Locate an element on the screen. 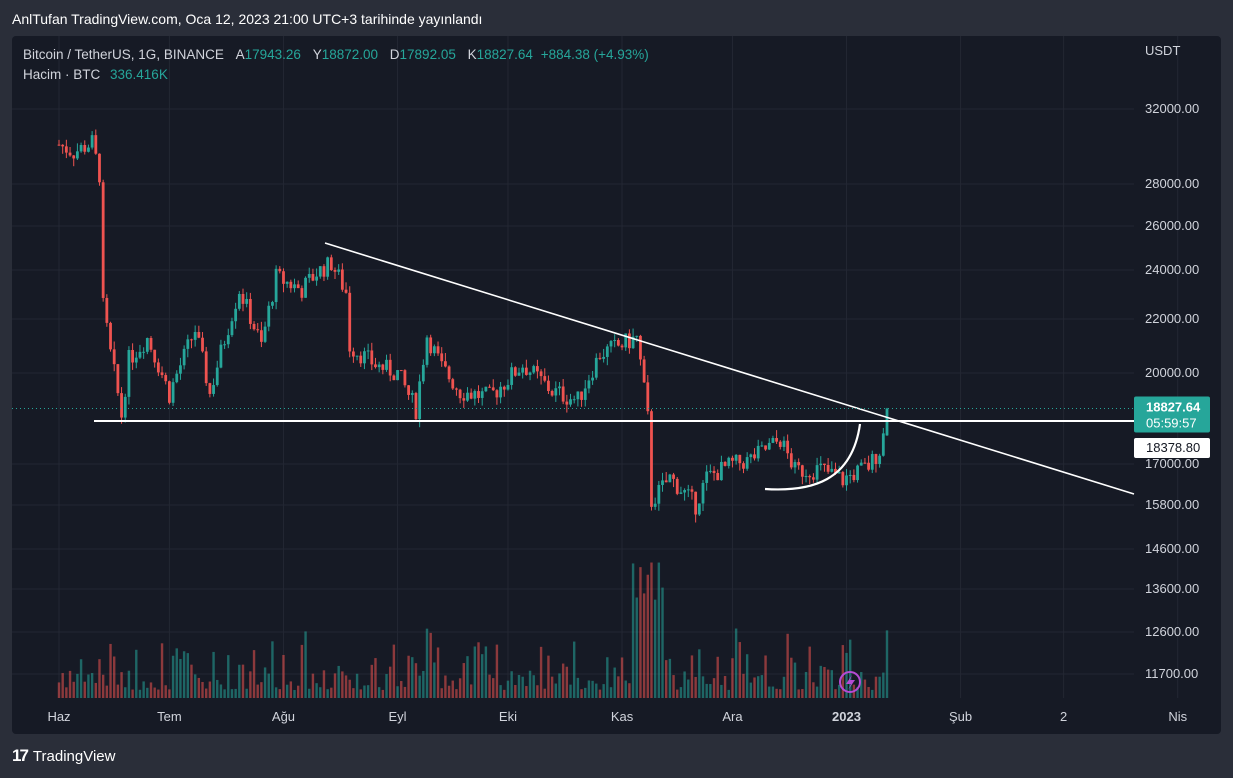  legend-symbol: Bitcoin / TetherUS, 1G, BINANCE is located at coordinates (123, 54).